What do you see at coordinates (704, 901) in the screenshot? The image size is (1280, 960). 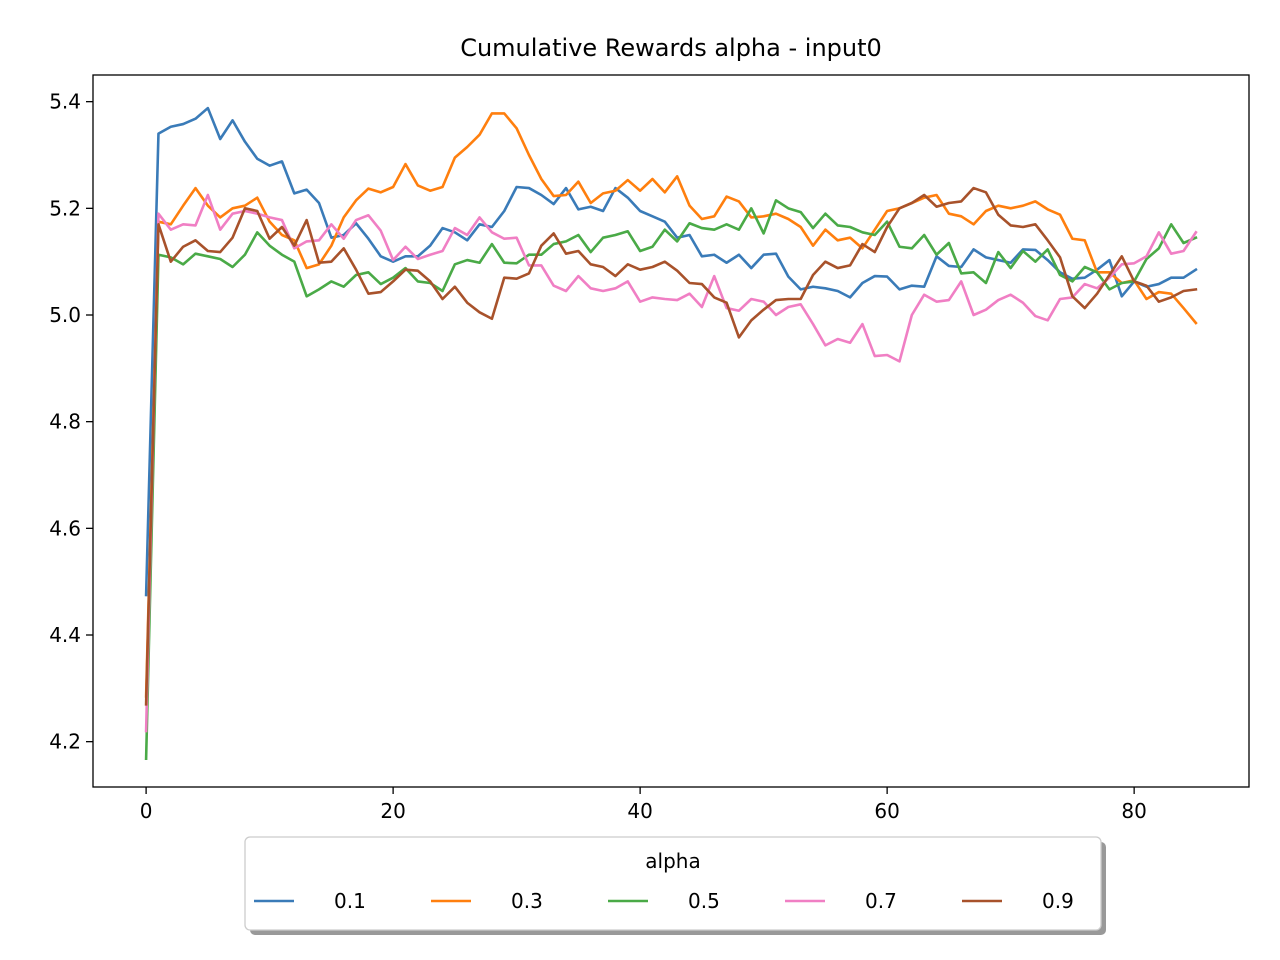 I see `legend-label: 0.5` at bounding box center [704, 901].